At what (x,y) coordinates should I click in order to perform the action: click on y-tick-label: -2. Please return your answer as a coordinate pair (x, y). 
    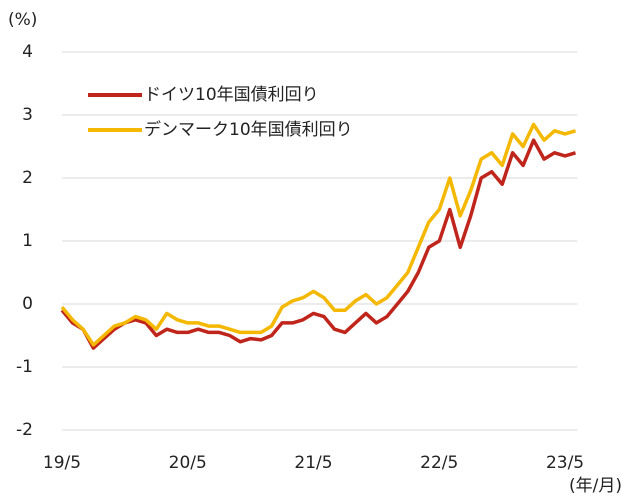
    Looking at the image, I should click on (24, 430).